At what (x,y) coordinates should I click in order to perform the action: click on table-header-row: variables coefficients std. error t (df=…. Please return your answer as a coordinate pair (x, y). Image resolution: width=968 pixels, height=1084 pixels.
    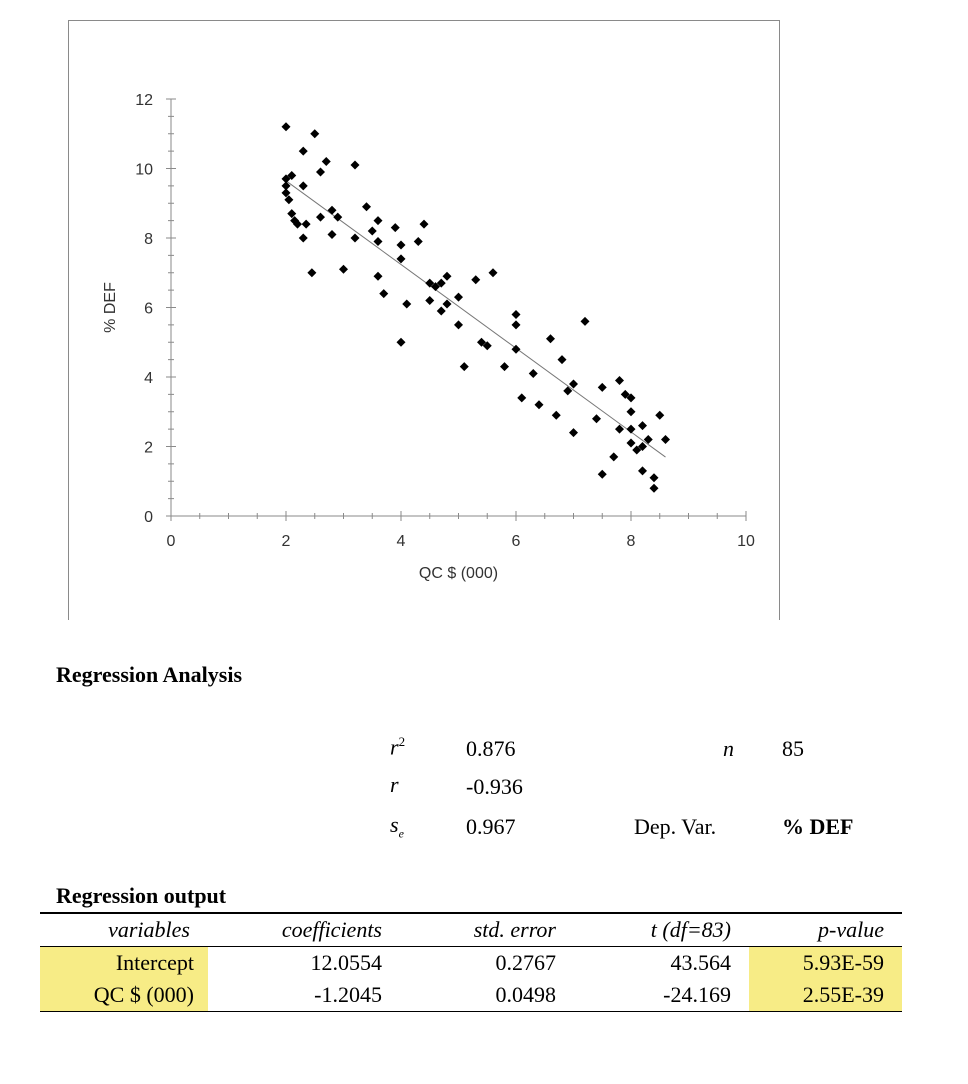
    Looking at the image, I should click on (471, 930).